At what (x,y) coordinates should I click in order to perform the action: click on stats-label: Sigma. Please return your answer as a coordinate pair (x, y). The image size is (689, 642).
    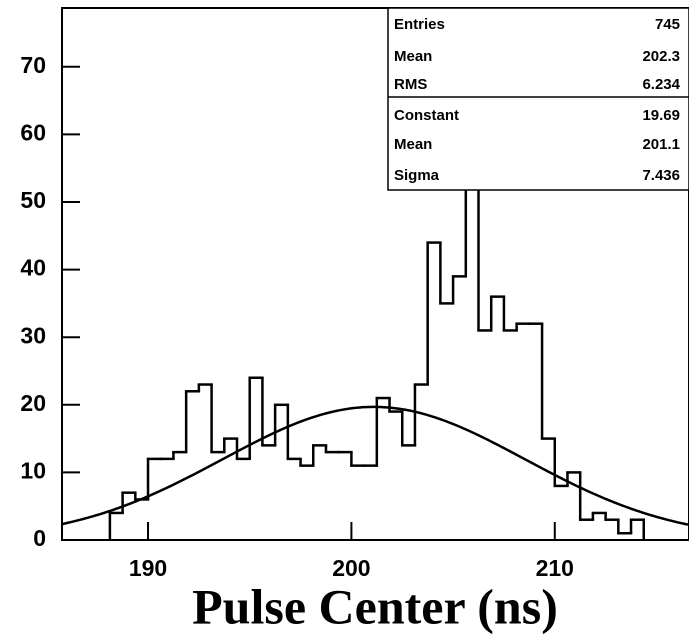
    Looking at the image, I should click on (417, 175).